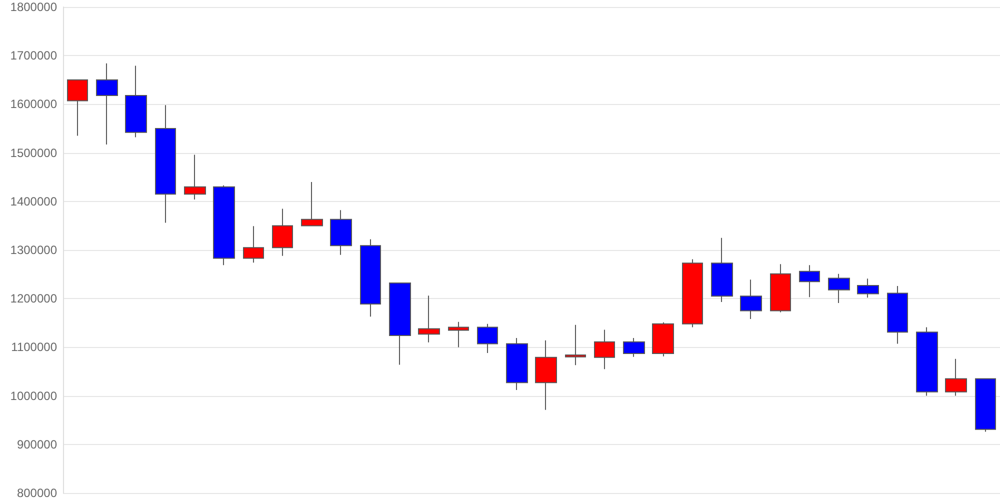 Image resolution: width=1000 pixels, height=500 pixels. What do you see at coordinates (34, 347) in the screenshot?
I see `y-tick-label: 1100000` at bounding box center [34, 347].